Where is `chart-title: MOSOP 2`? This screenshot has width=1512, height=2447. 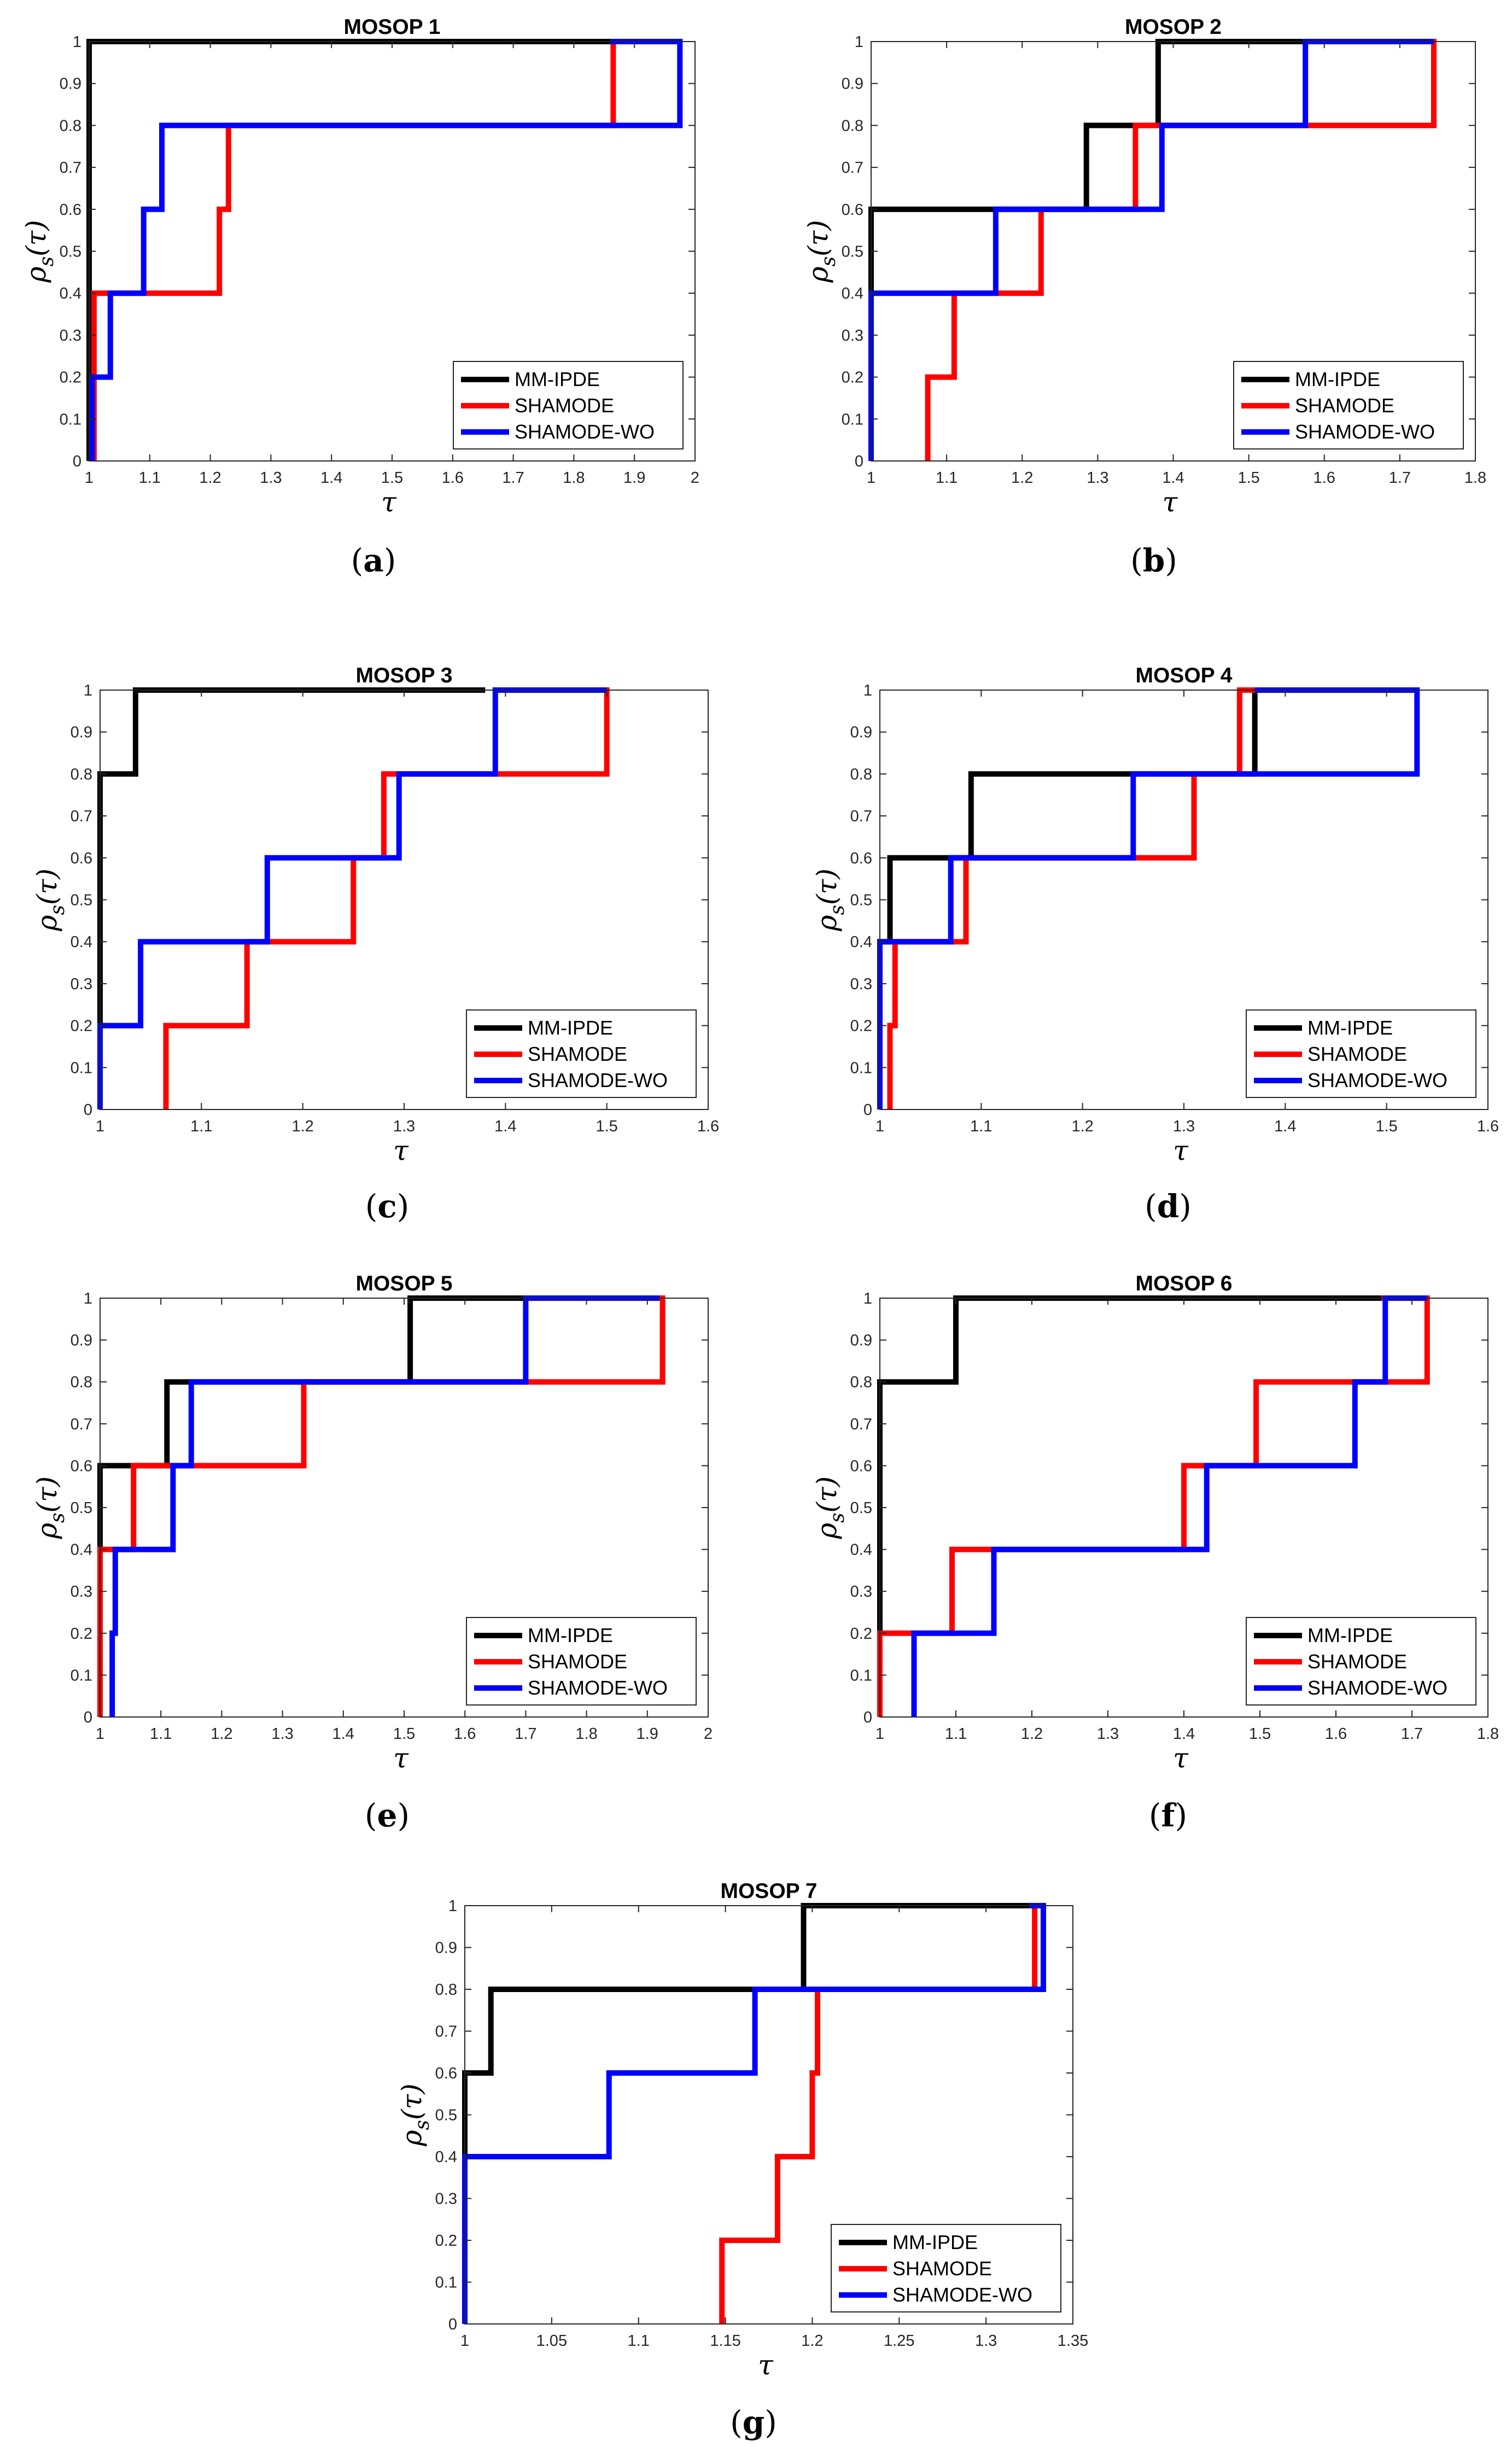 chart-title: MOSOP 2 is located at coordinates (1174, 27).